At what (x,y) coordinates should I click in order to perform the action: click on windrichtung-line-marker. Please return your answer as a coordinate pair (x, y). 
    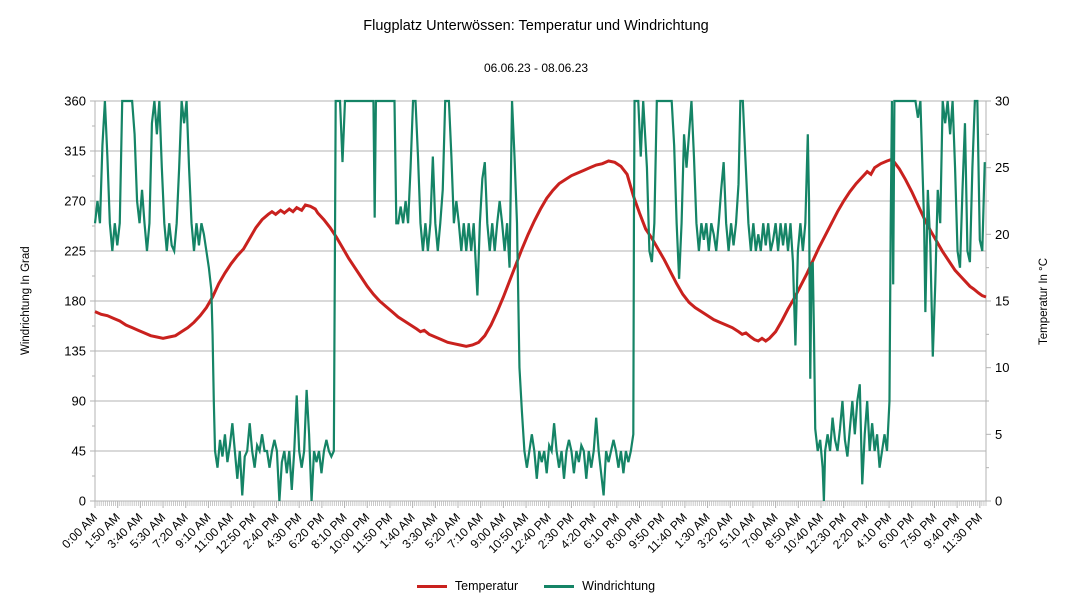
    Looking at the image, I should click on (559, 586).